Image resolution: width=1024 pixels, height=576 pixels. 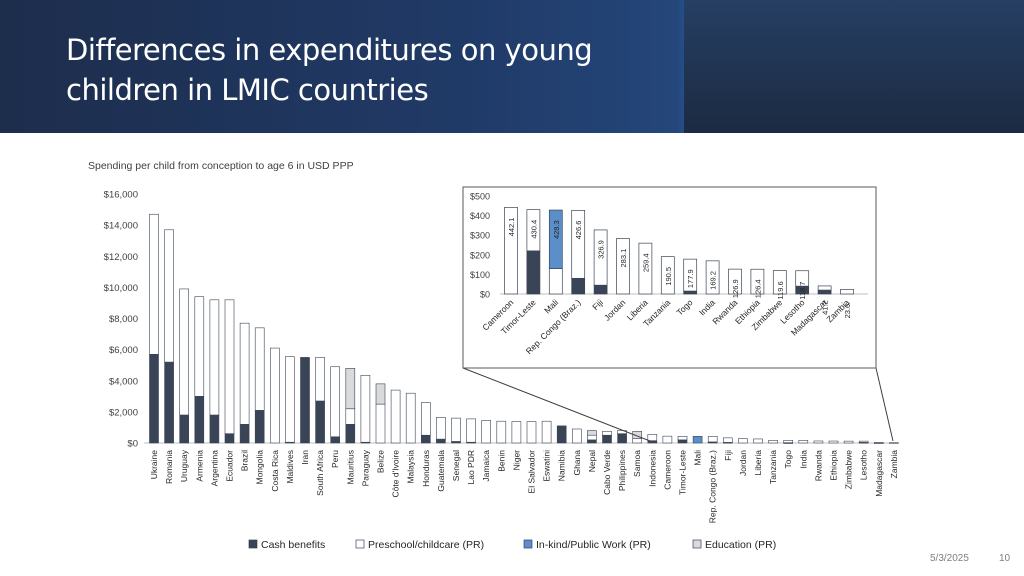 What do you see at coordinates (425, 439) in the screenshot?
I see `bar-honduras-cash-benefits` at bounding box center [425, 439].